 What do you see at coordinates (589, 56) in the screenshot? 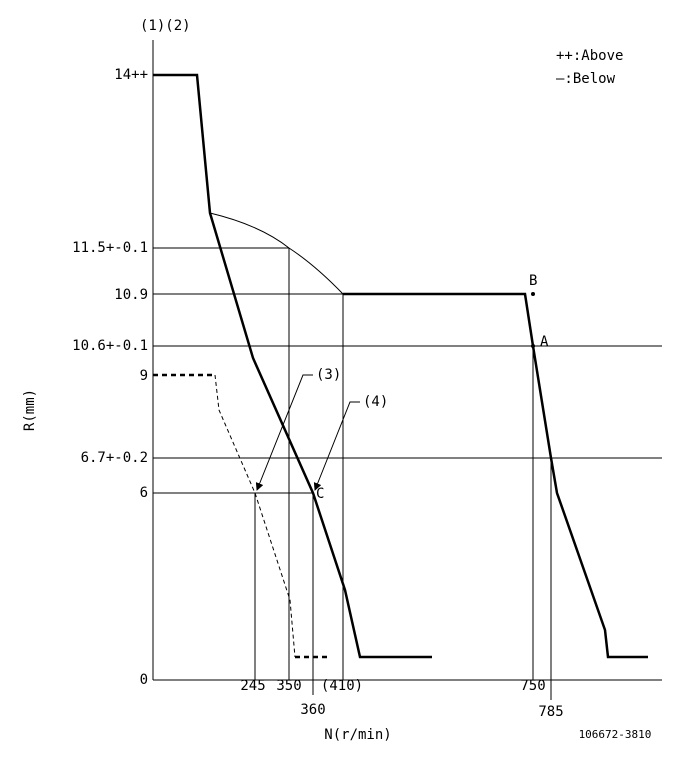
I see `legend-above: ++:Above` at bounding box center [589, 56].